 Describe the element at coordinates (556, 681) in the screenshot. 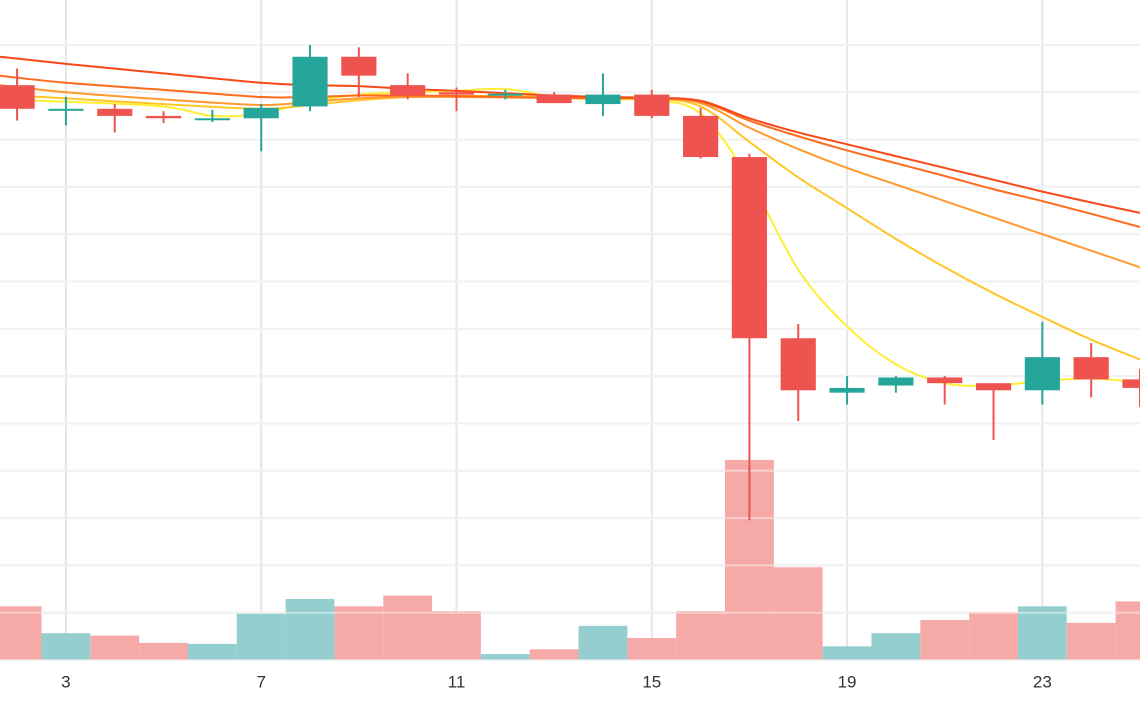

I see `x-axis: 3 7 11 15 19 23` at that location.